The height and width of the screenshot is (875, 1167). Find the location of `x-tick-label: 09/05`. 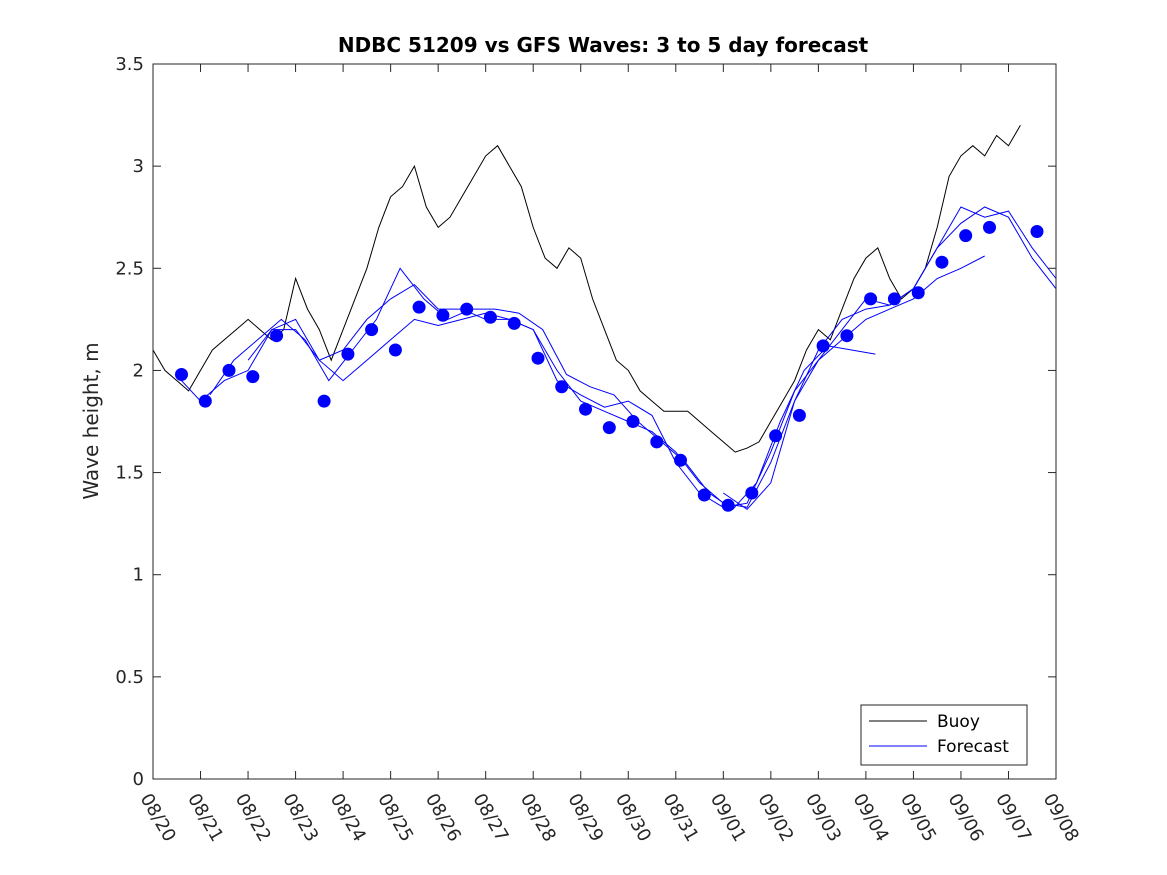

x-tick-label: 09/05 is located at coordinates (918, 817).